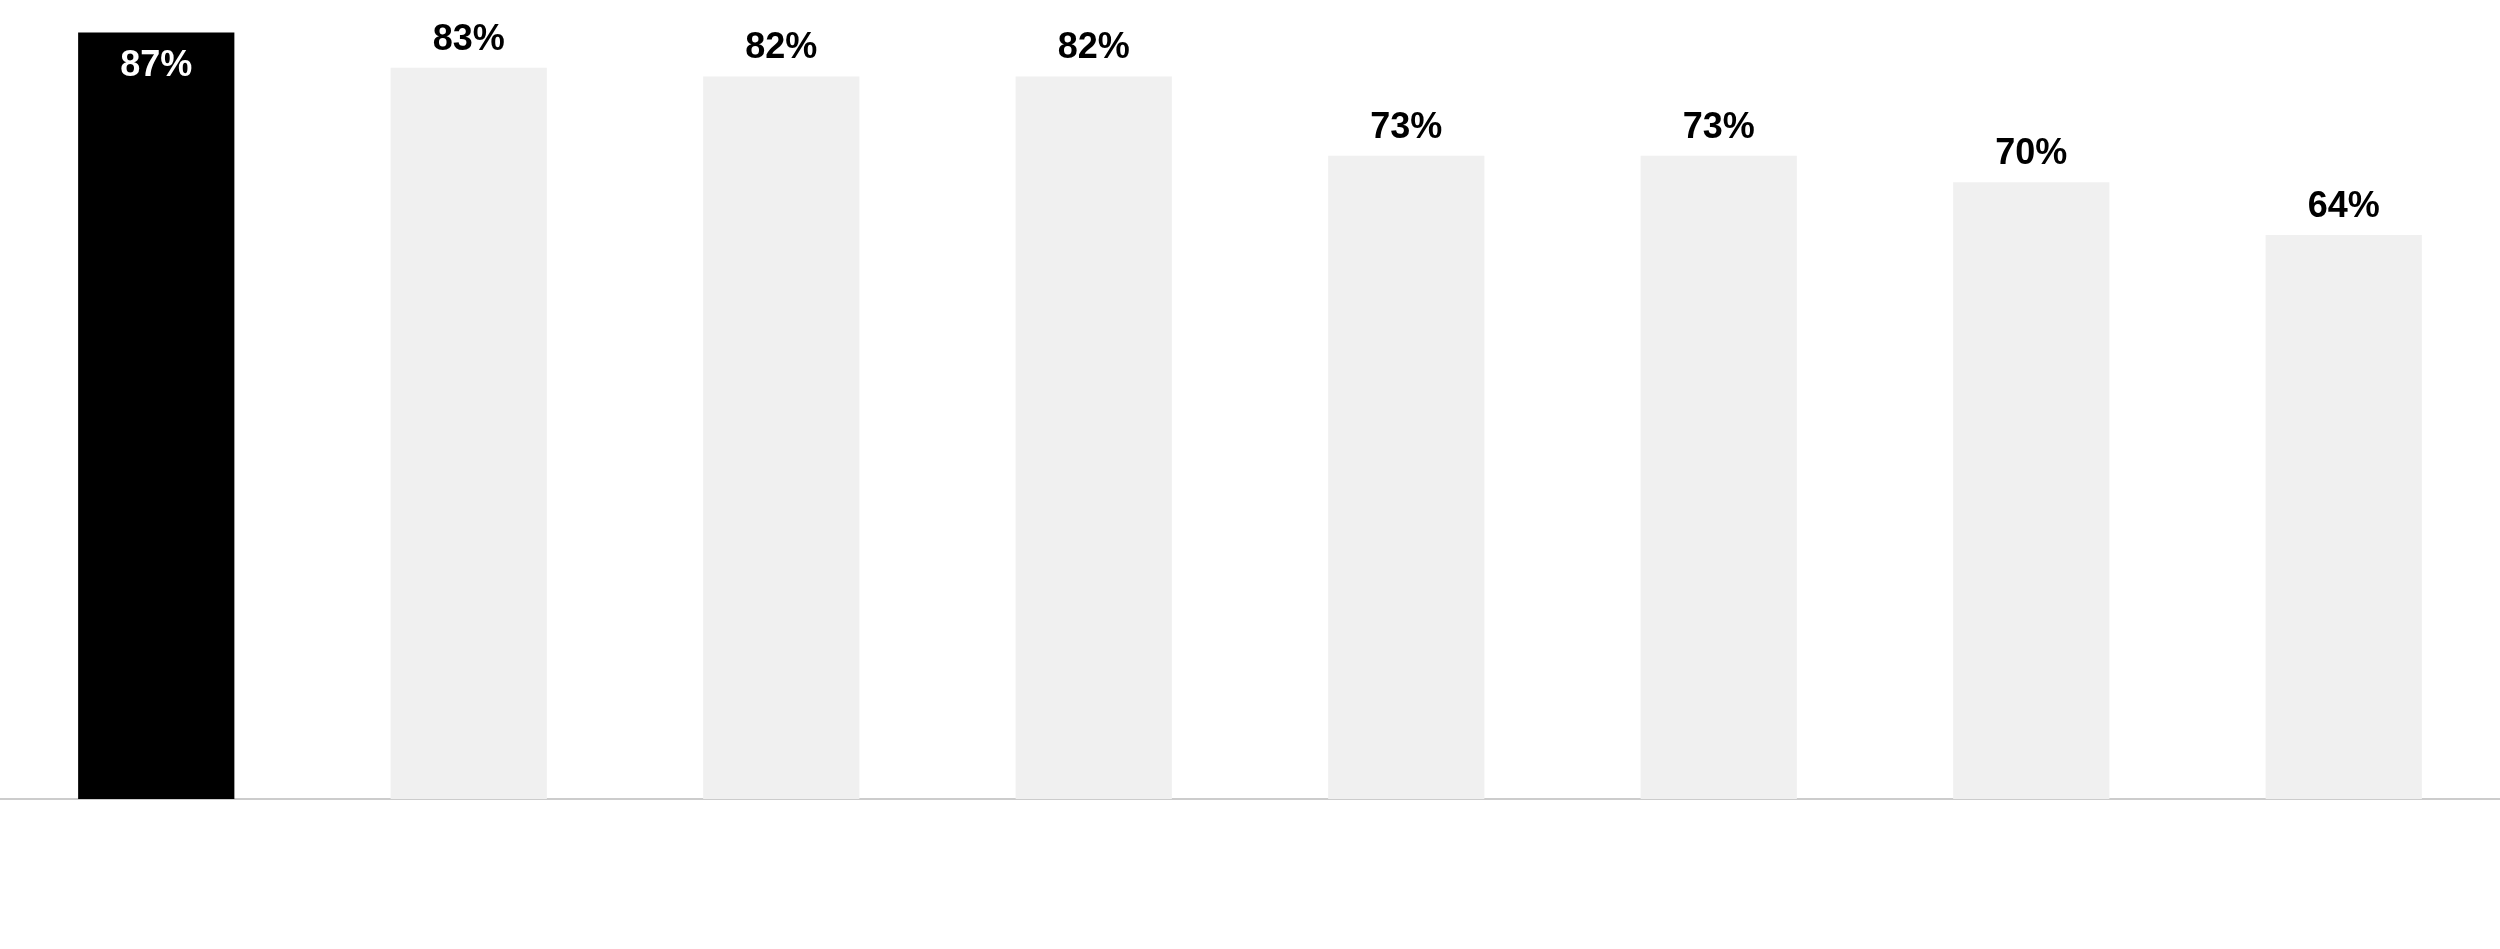  I want to click on data-label: 87%, so click(156, 64).